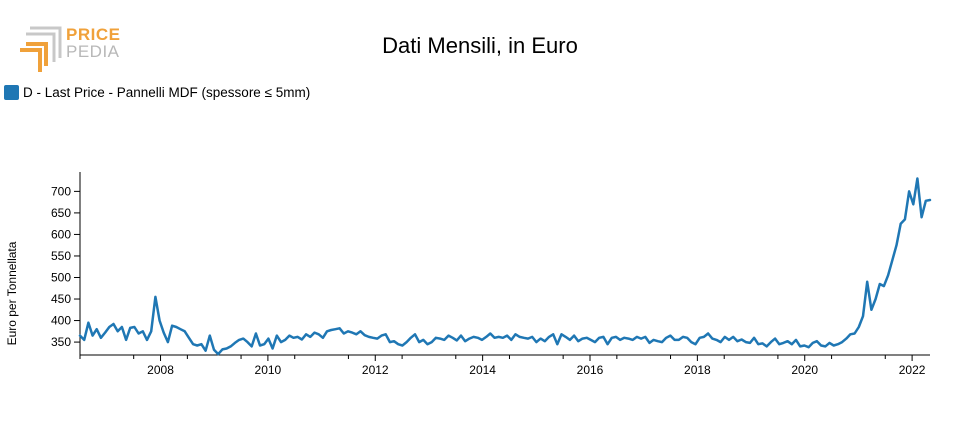 The width and height of the screenshot is (960, 430). Describe the element at coordinates (61, 342) in the screenshot. I see `y-tick-label: 350` at that location.